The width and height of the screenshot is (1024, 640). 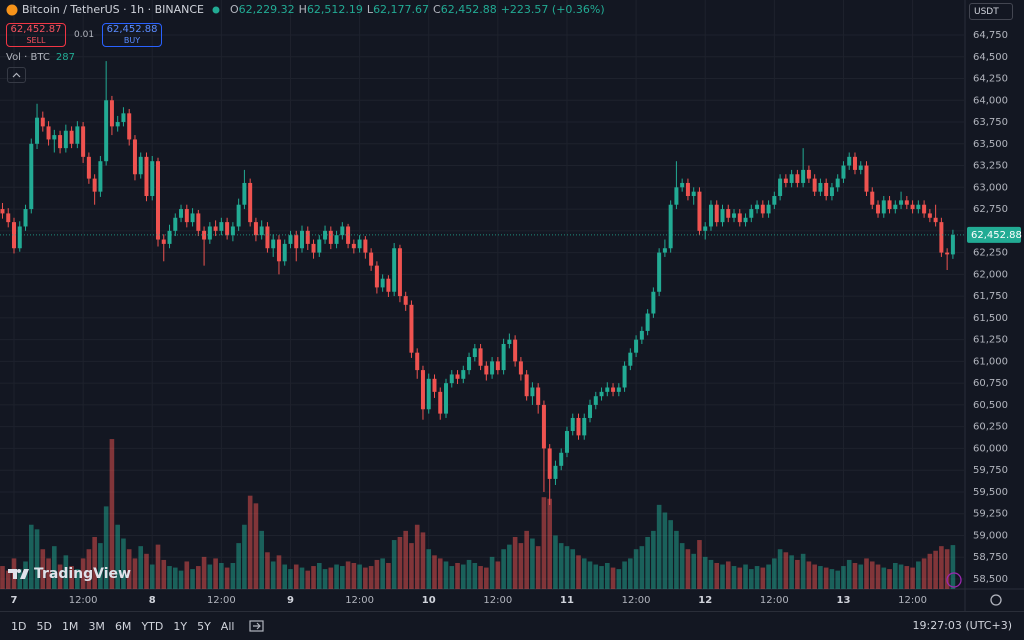 I want to click on range-button: 3M, so click(x=96, y=626).